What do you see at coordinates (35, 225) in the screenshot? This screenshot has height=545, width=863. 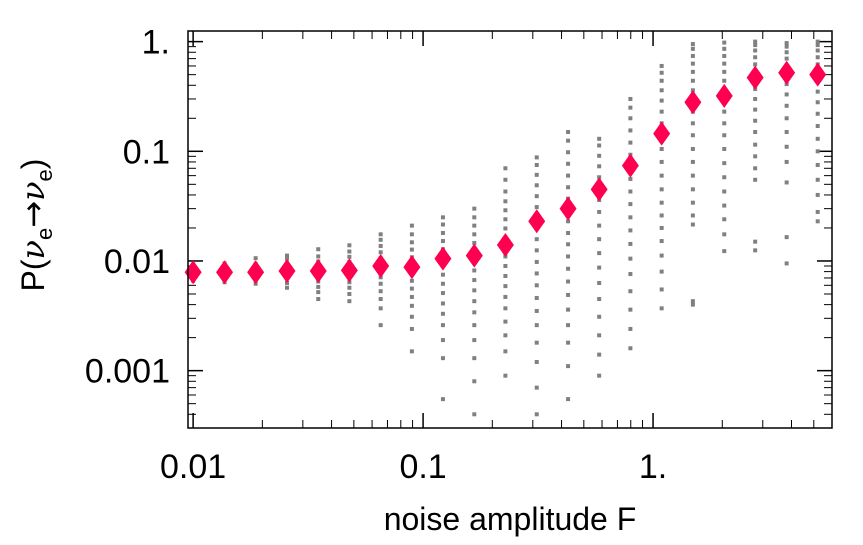 I see `y-axis-title: P(νe→νe)` at bounding box center [35, 225].